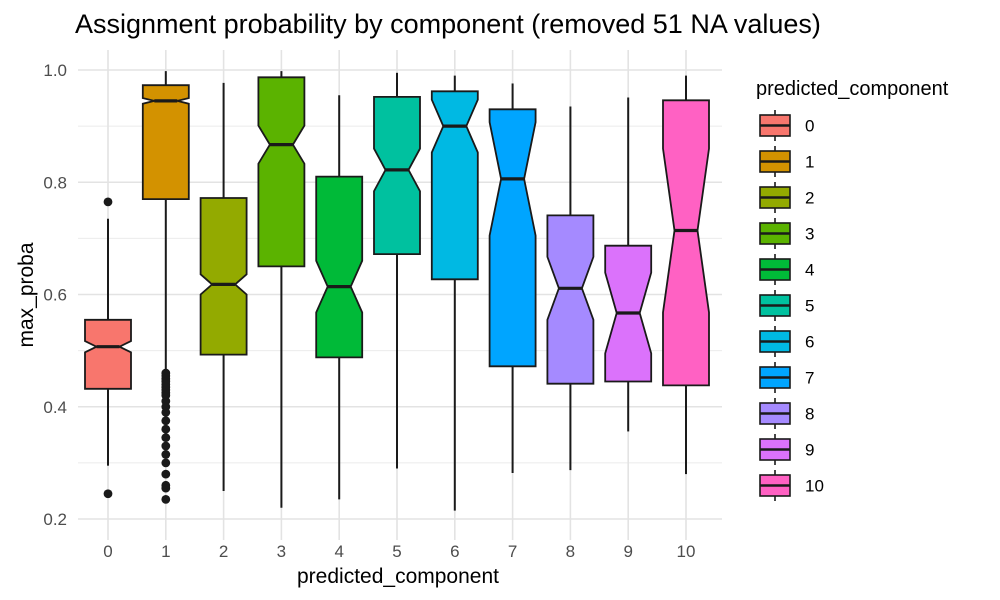 This screenshot has height=600, width=1000. I want to click on legend-label: 9, so click(809, 450).